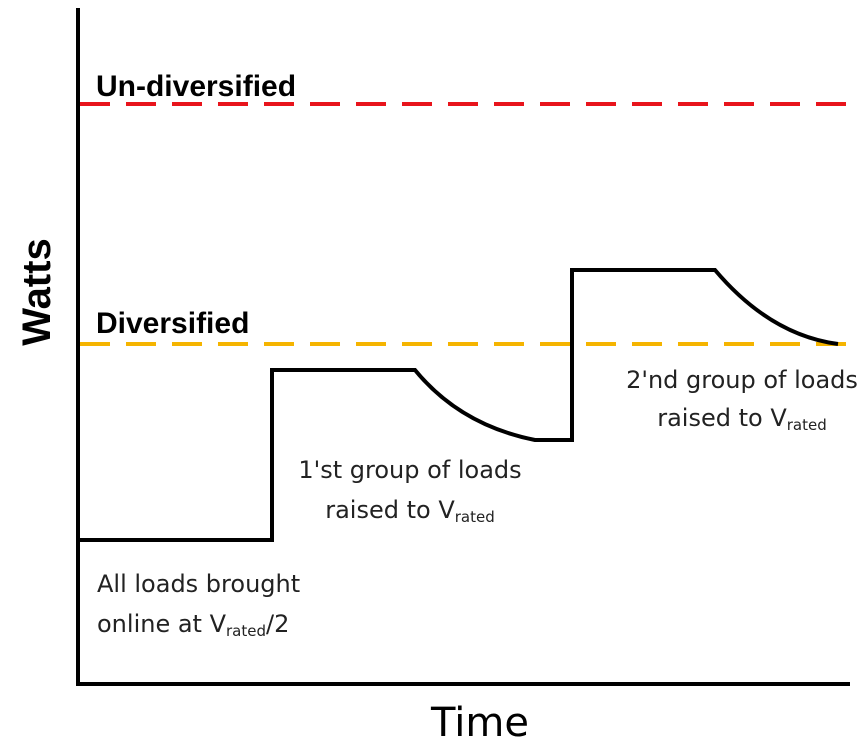 The image size is (864, 744). I want to click on level-label: Un-diversified, so click(196, 86).